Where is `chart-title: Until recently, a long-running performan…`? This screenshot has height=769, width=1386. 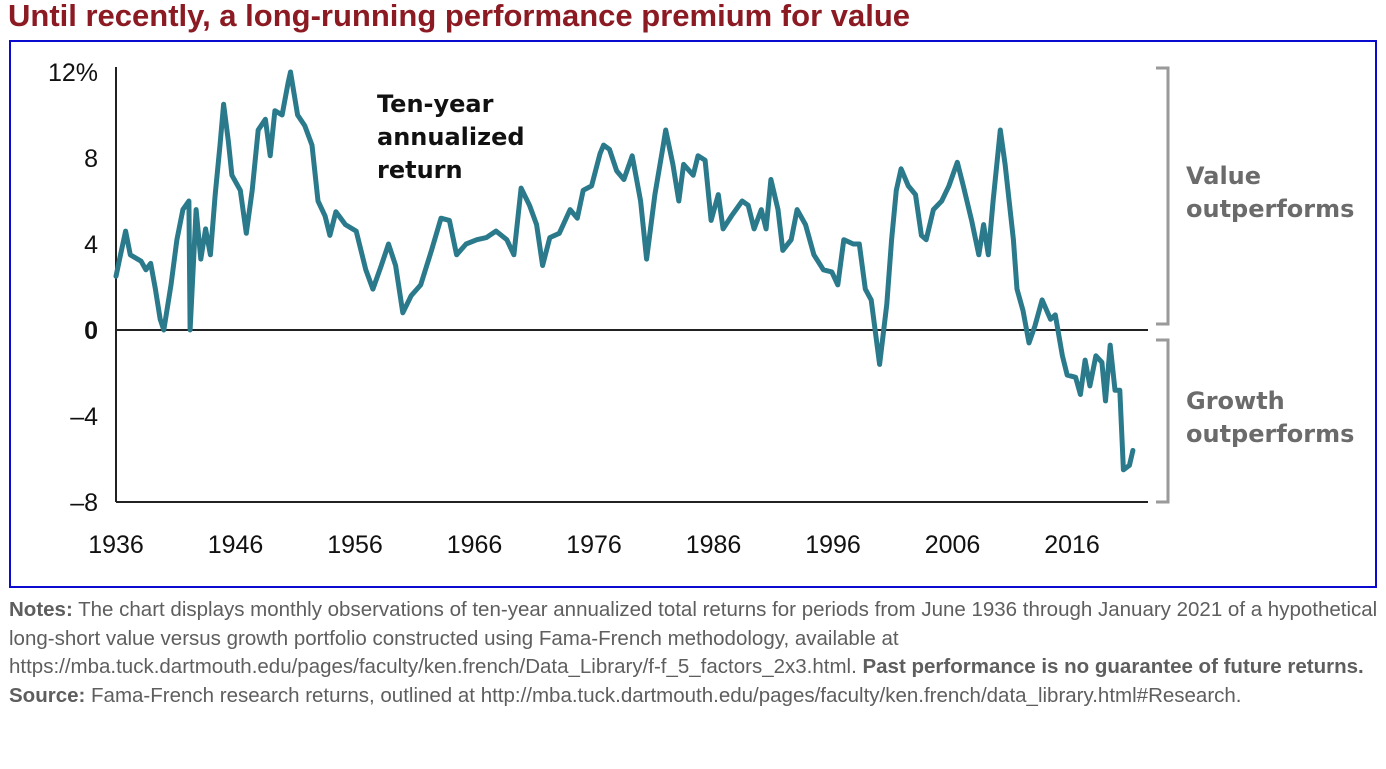 chart-title: Until recently, a long-running performan… is located at coordinates (459, 16).